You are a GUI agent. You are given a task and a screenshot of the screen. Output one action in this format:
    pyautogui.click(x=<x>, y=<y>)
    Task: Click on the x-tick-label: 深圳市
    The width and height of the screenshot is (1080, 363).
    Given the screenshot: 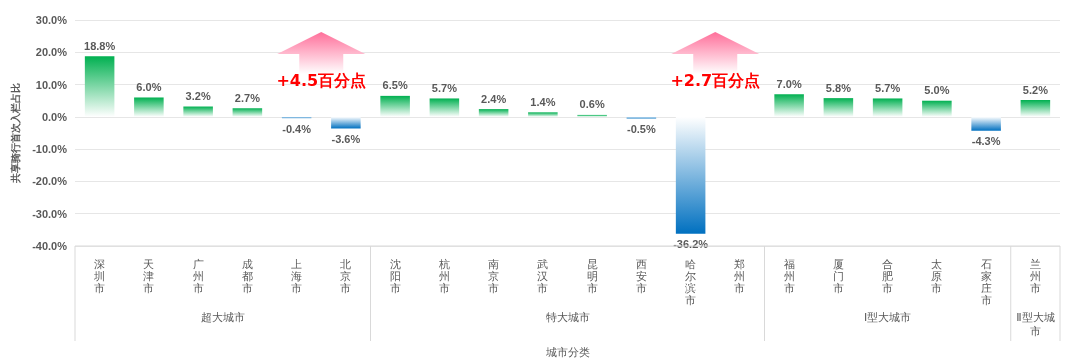 What is the action you would take?
    pyautogui.click(x=99, y=276)
    